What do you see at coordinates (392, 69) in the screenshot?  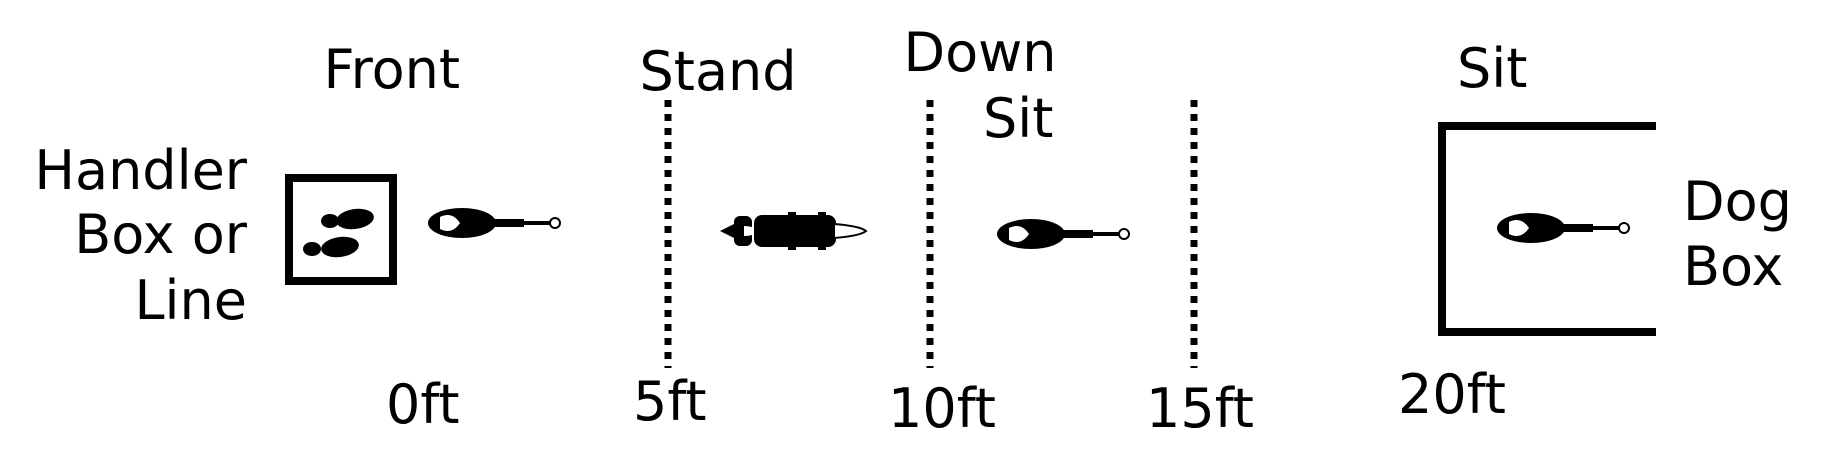 I see `position-front-label: Front` at bounding box center [392, 69].